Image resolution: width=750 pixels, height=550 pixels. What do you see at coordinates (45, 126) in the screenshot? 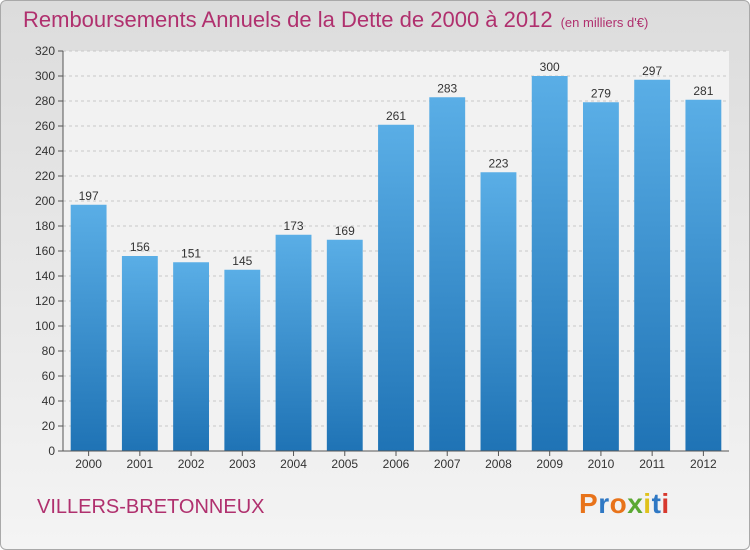
I see `y-tick-label: 260` at bounding box center [45, 126].